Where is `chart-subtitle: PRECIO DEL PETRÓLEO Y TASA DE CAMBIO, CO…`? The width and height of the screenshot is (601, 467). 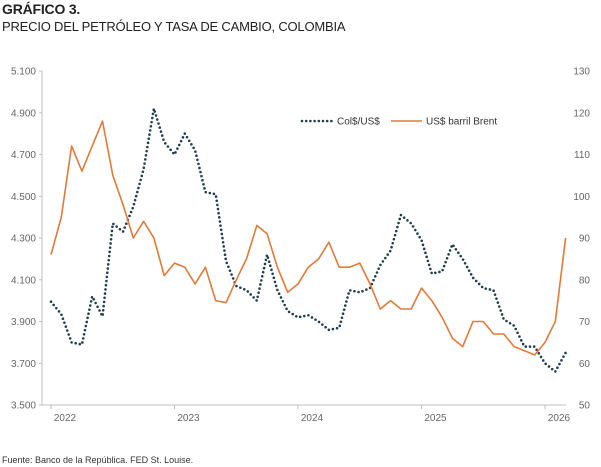 chart-subtitle: PRECIO DEL PETRÓLEO Y TASA DE CAMBIO, CO… is located at coordinates (174, 26).